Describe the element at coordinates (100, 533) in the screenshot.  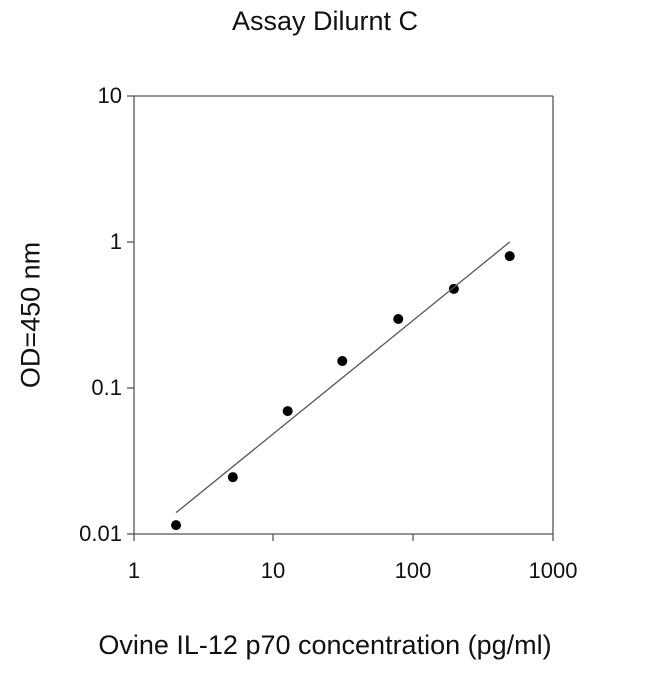
I see `y-tick-label: 0.01` at that location.